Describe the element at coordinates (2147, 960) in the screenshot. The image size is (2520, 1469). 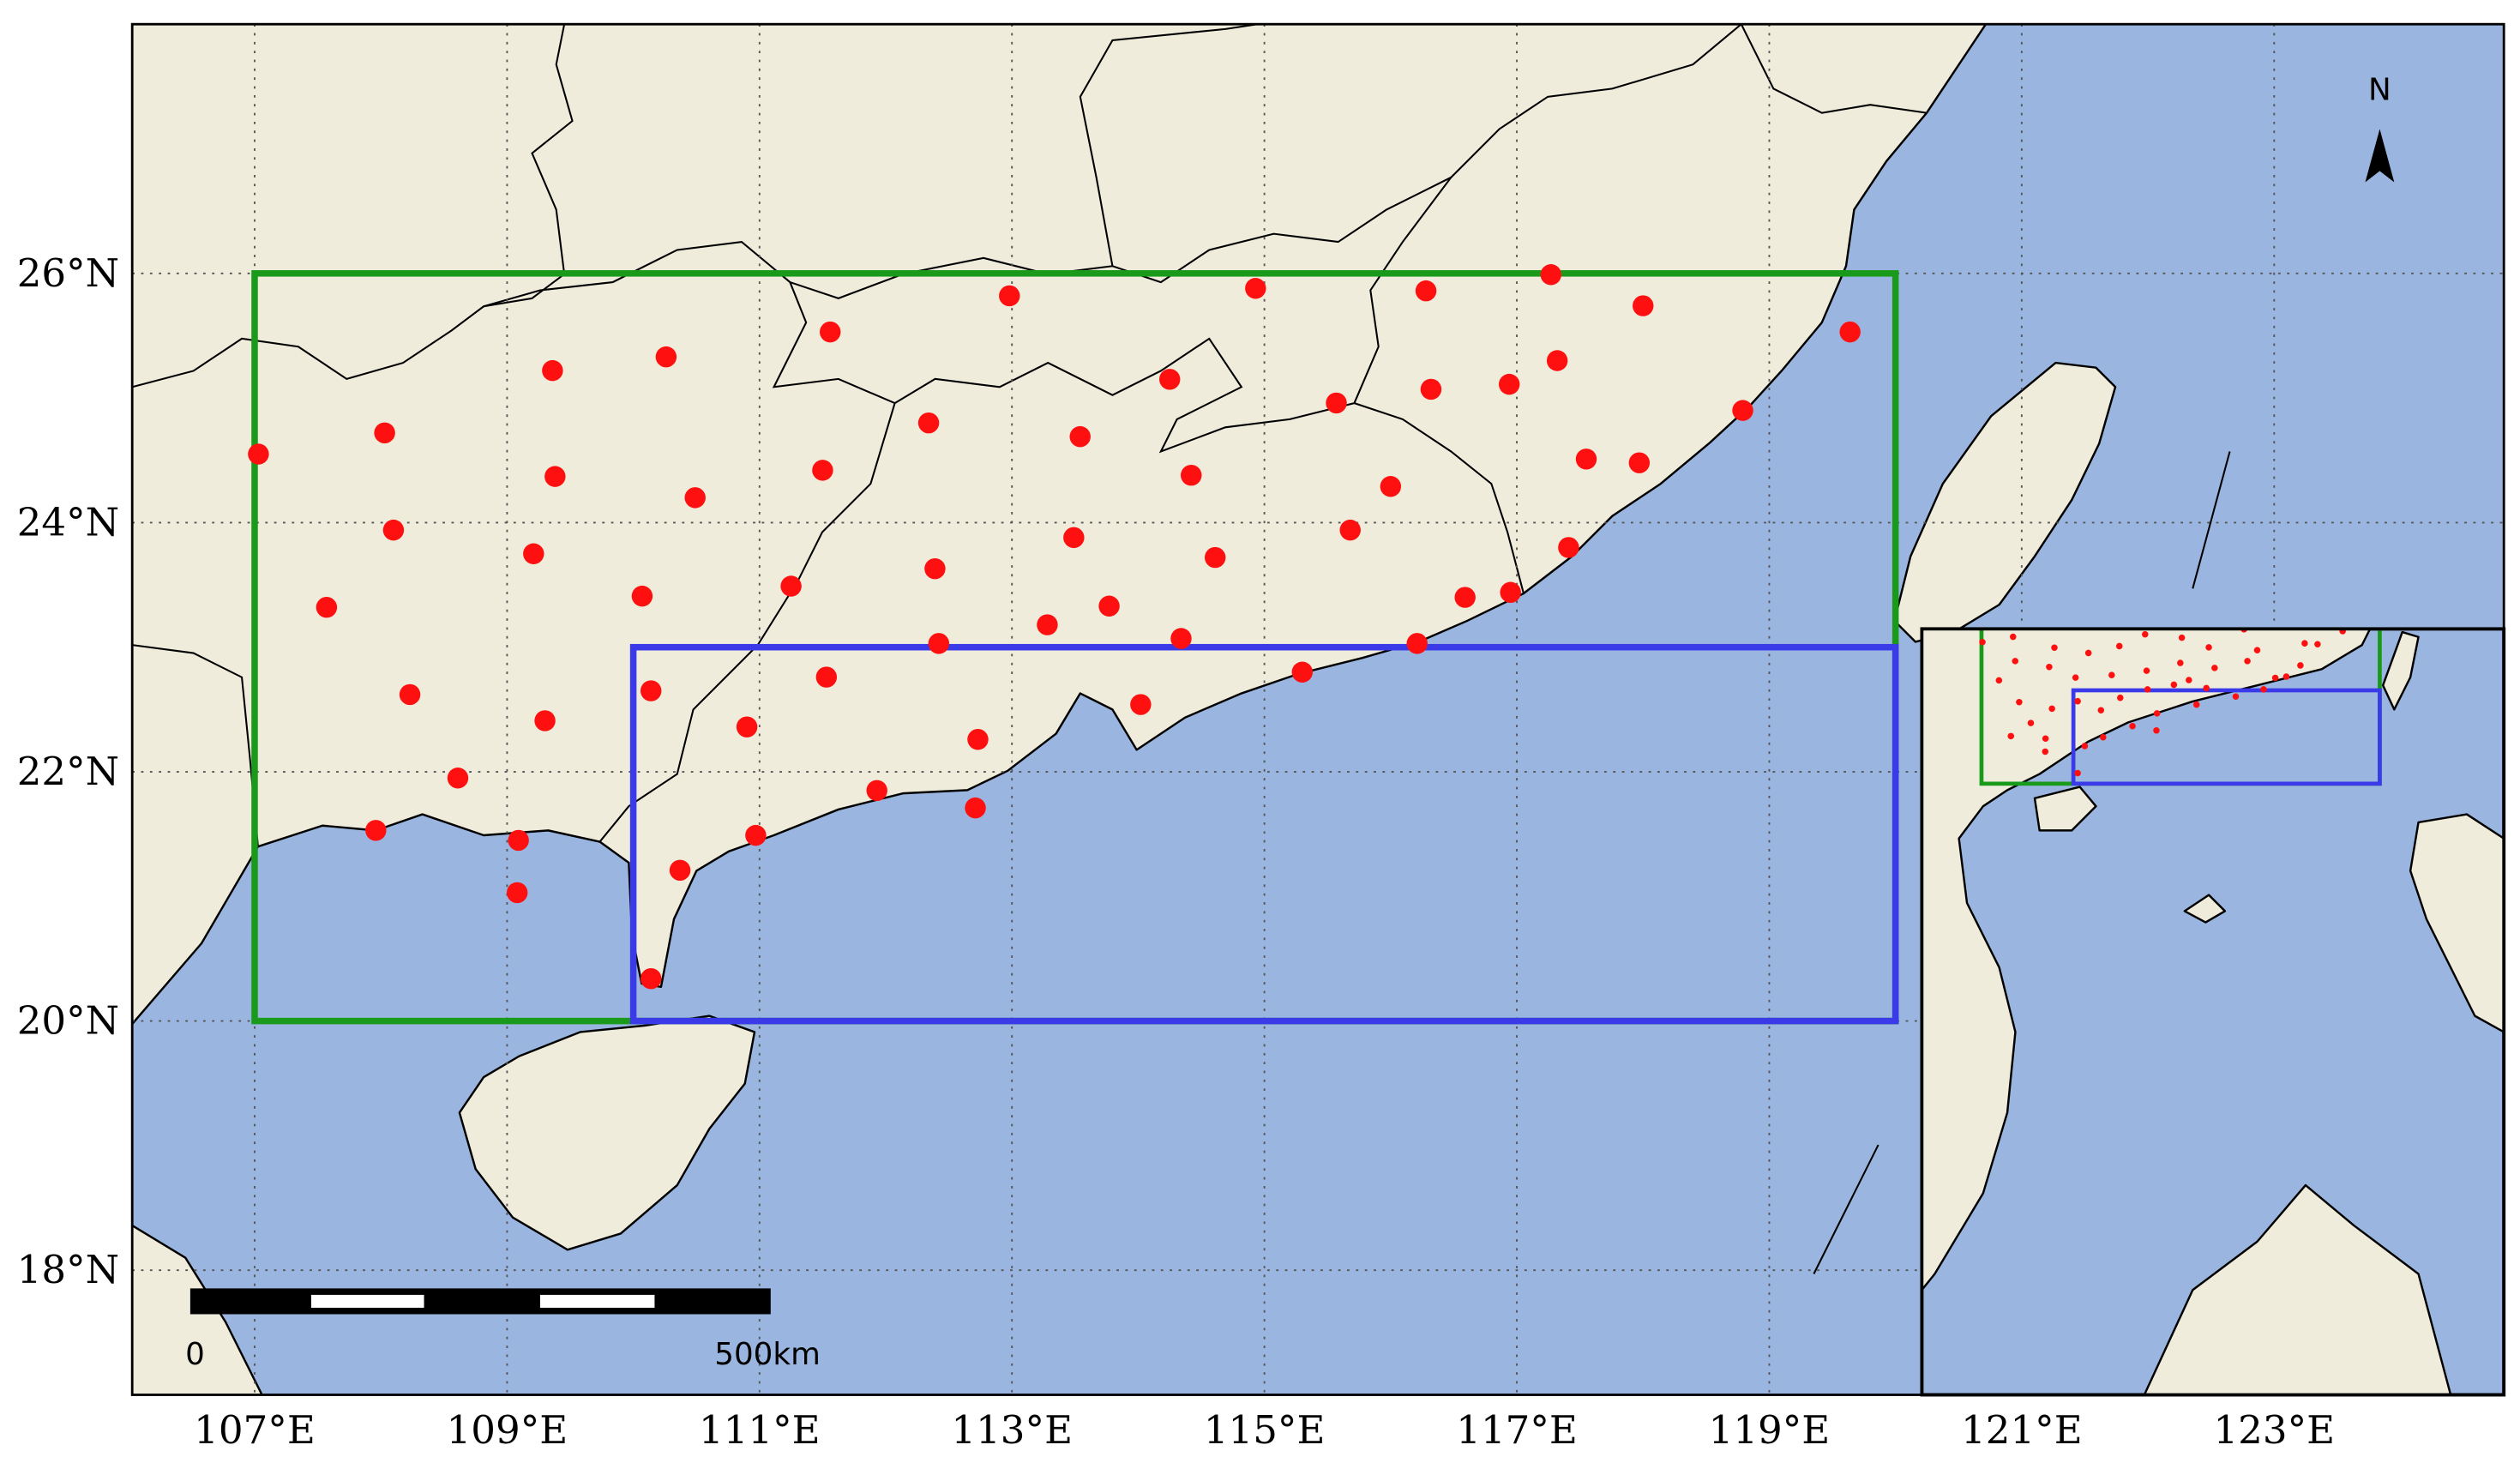
I see `inset-mainland` at that location.